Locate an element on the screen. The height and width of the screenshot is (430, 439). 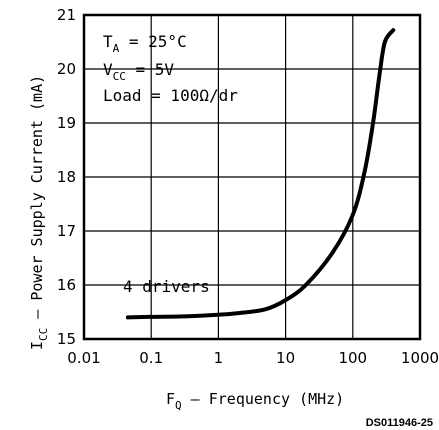
annotation-load: Load = 100Ω/dr is located at coordinates (170, 95).